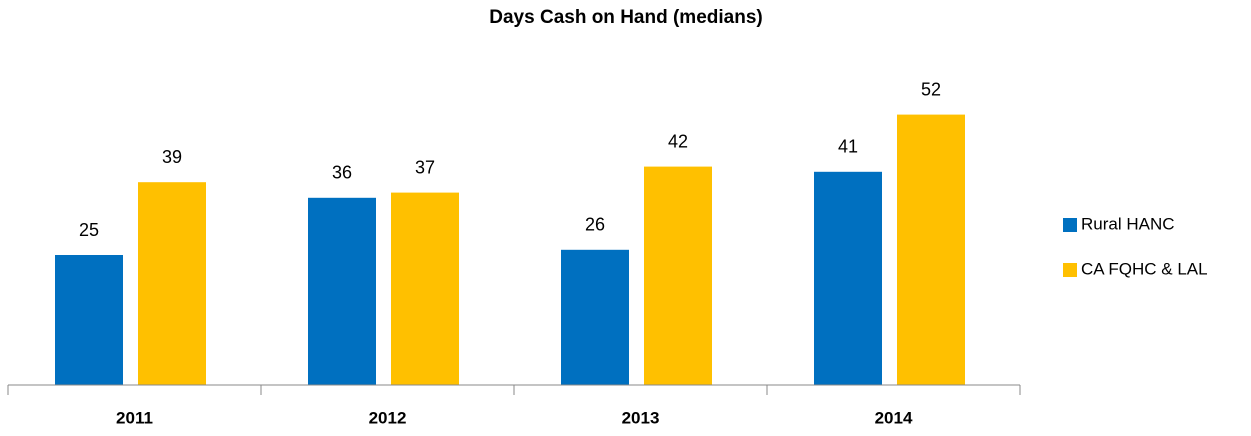 The width and height of the screenshot is (1251, 436). Describe the element at coordinates (425, 167) in the screenshot. I see `value-label: 37` at that location.